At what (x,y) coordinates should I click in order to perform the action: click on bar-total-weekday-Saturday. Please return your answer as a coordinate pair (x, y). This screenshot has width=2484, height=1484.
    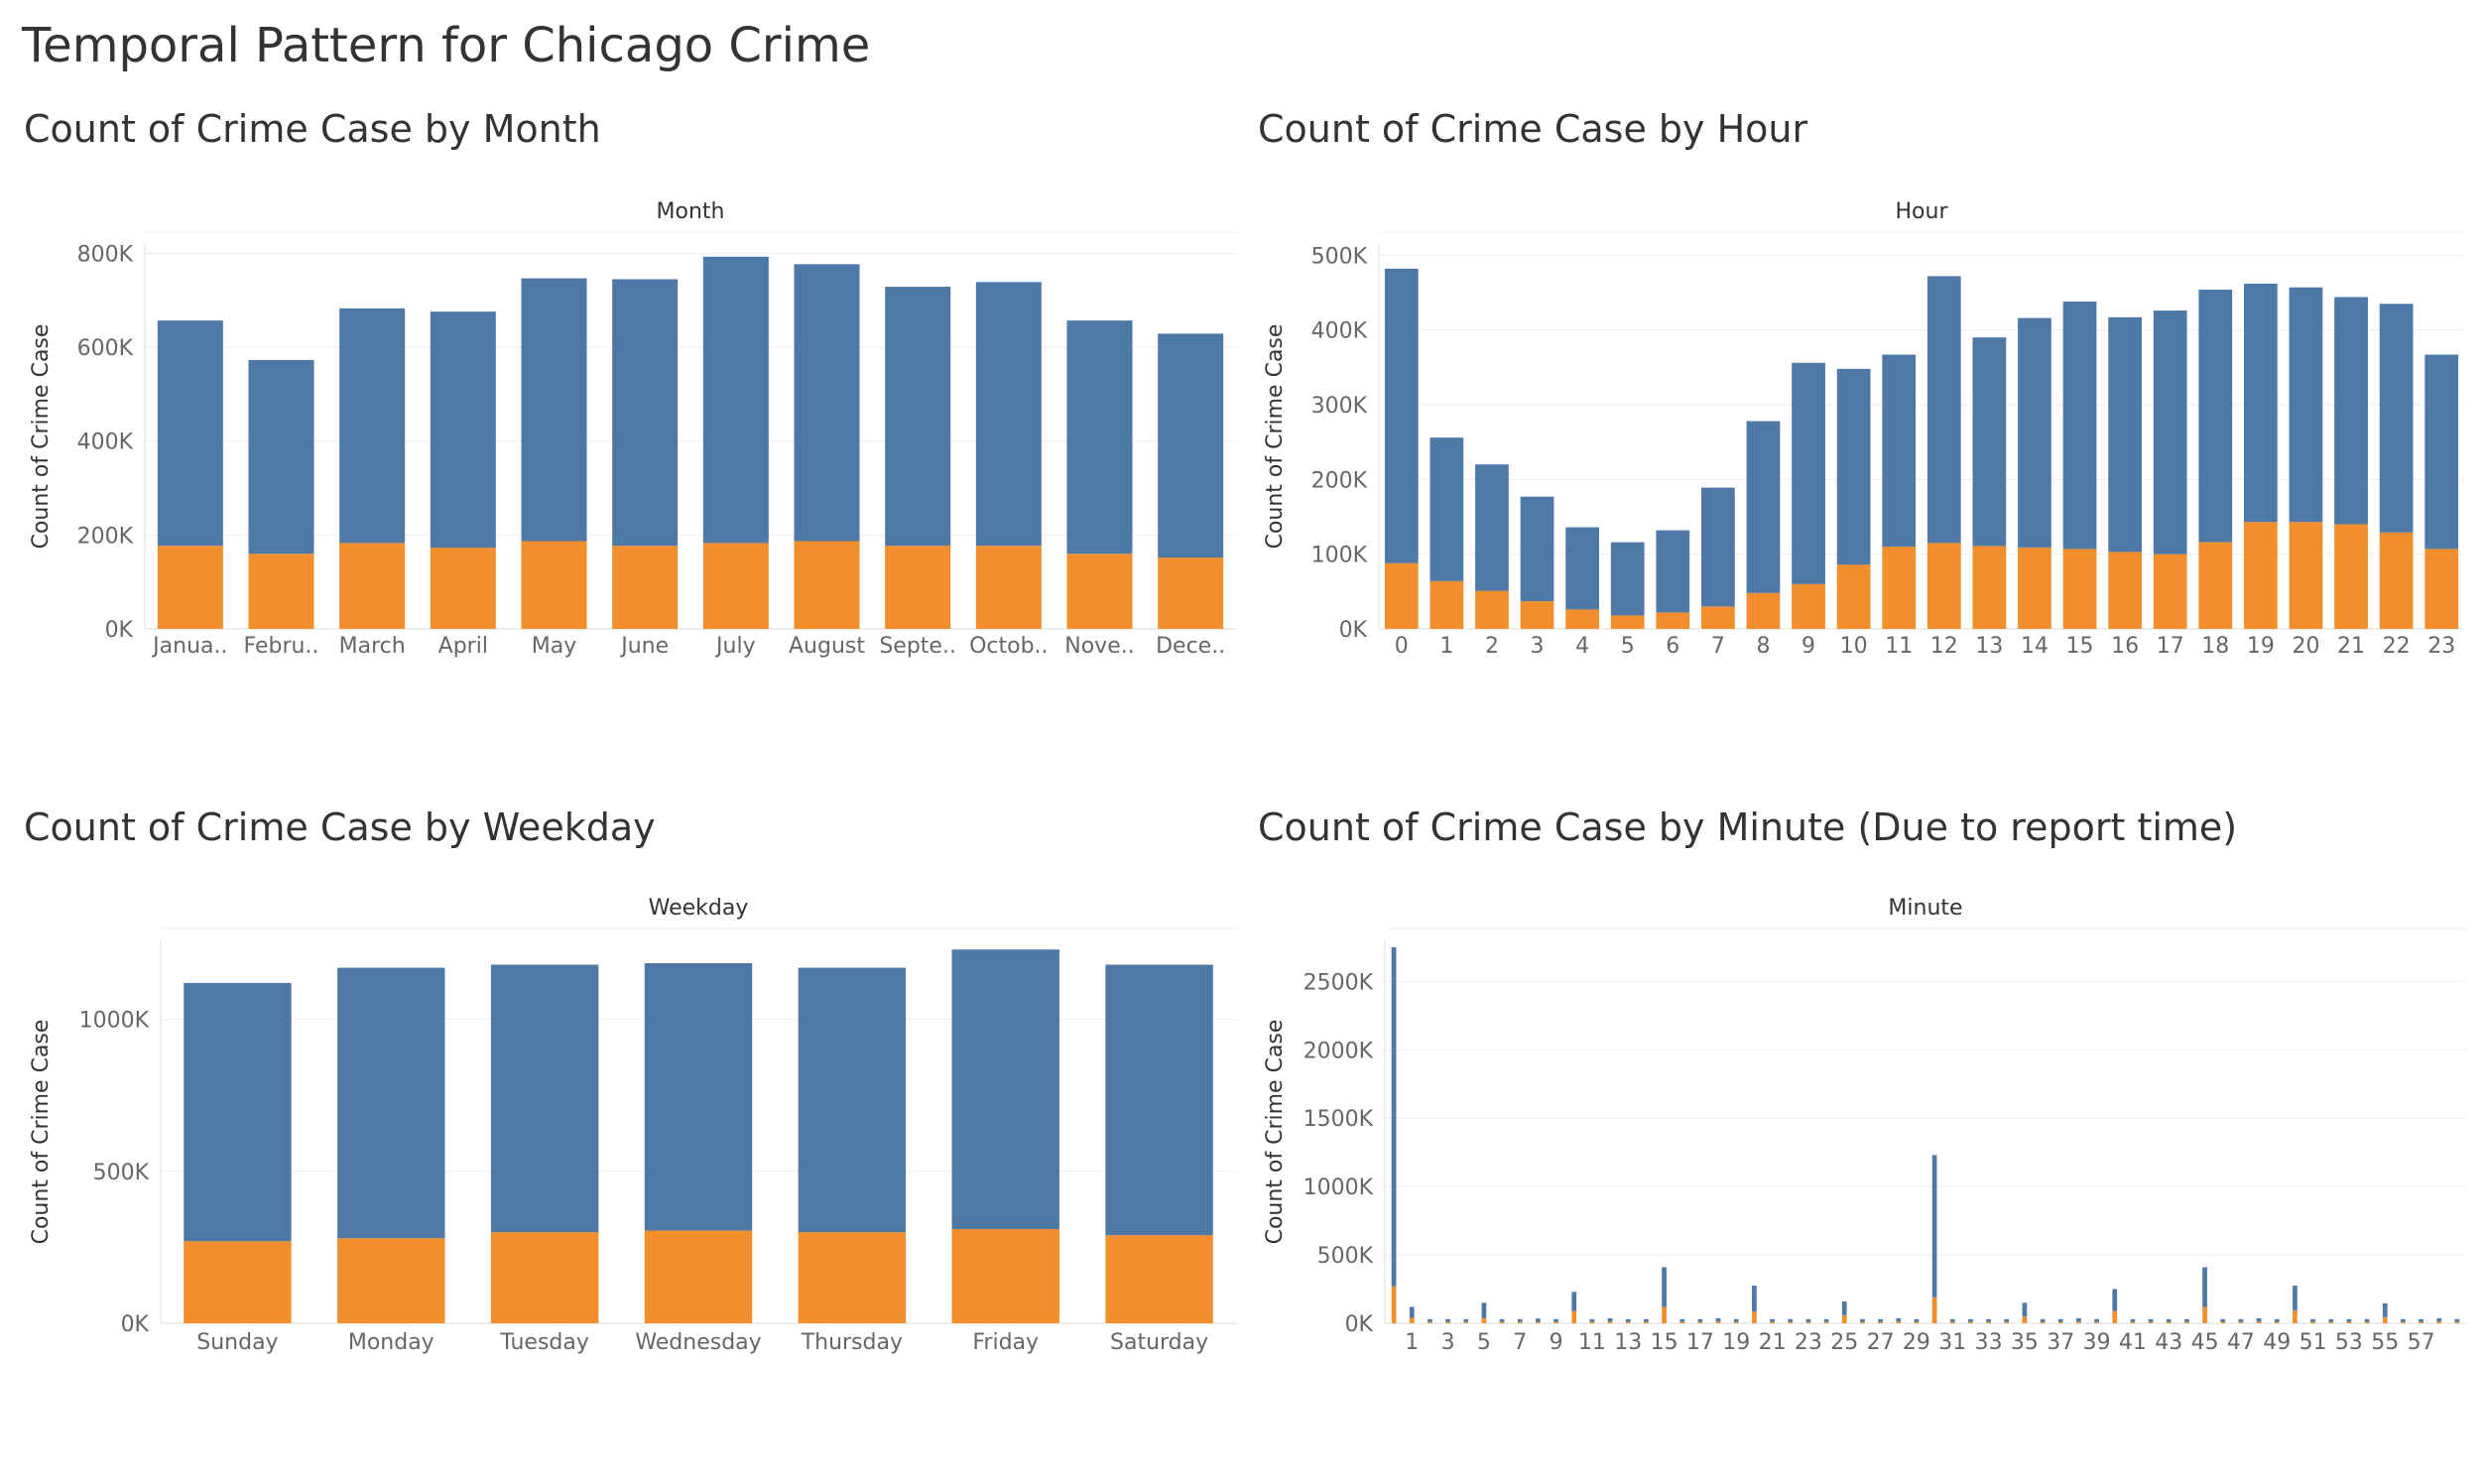
    Looking at the image, I should click on (1159, 1100).